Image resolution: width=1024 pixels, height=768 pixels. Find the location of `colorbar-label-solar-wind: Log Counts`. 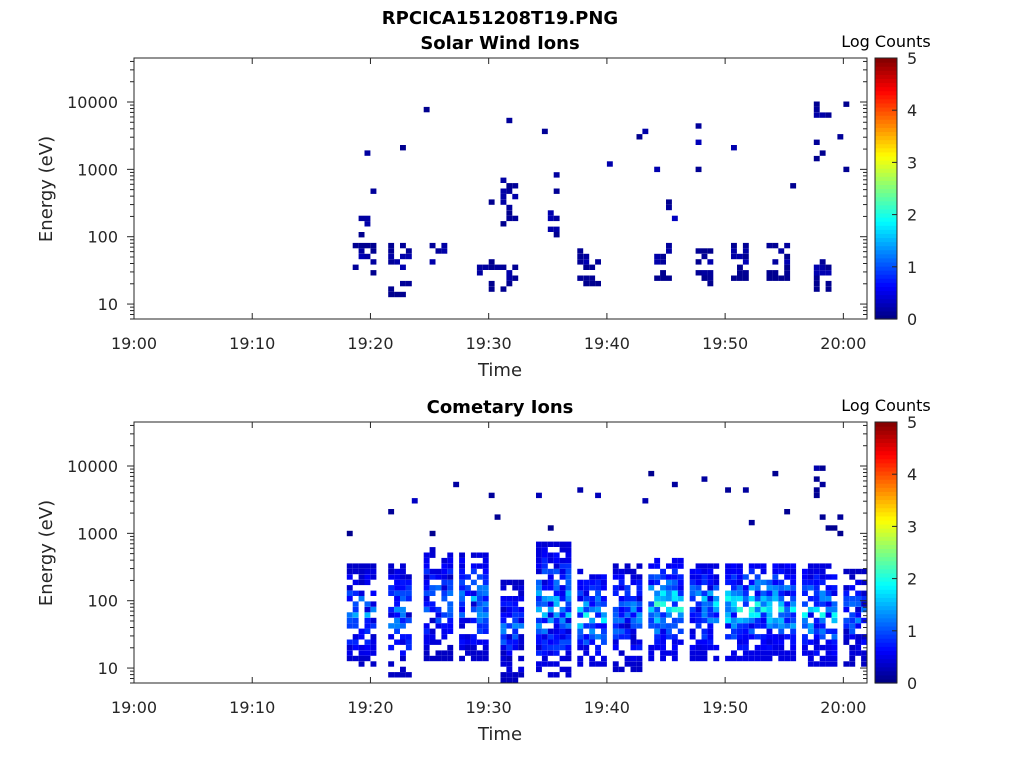

colorbar-label-solar-wind: Log Counts is located at coordinates (886, 41).